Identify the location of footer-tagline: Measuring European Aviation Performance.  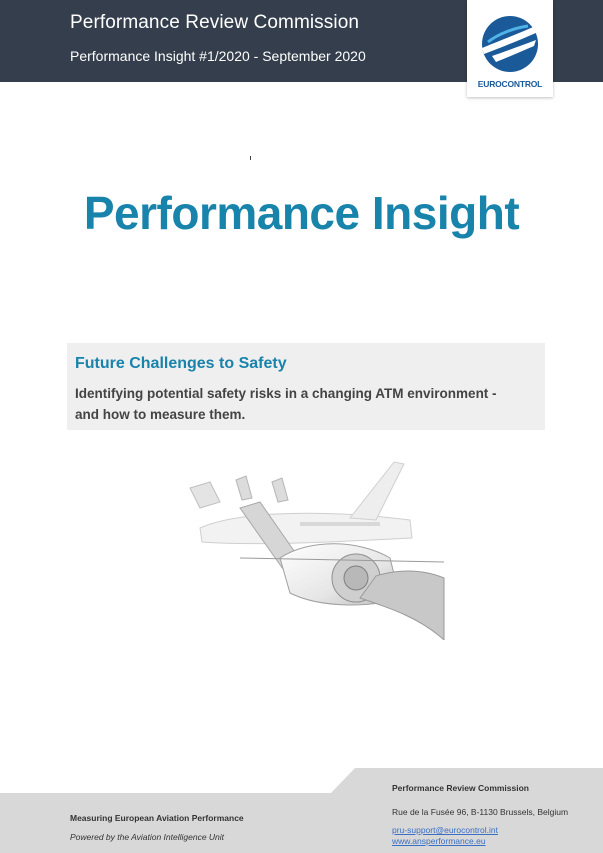
(157, 818).